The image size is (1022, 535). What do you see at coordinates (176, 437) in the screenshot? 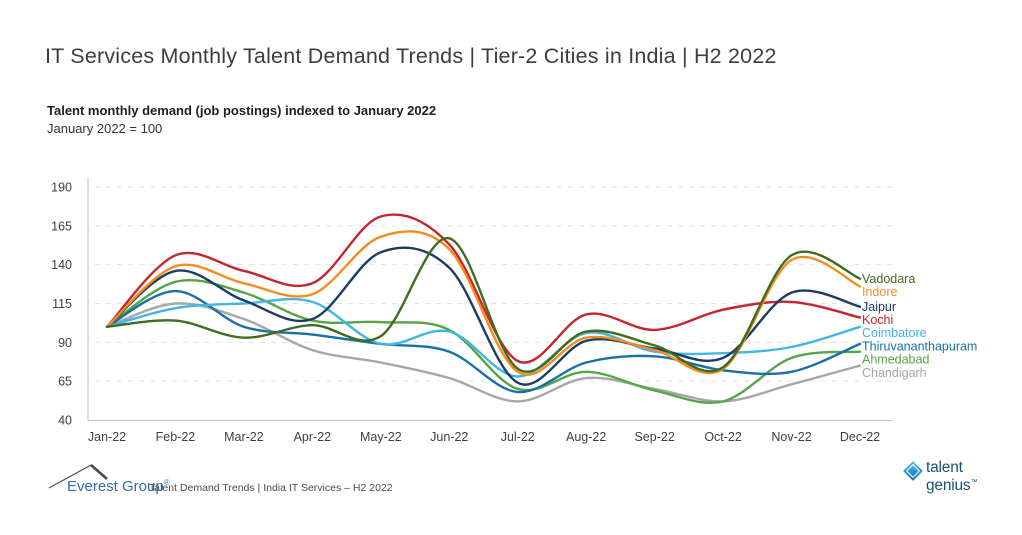
I see `x-tick-label: Feb-22` at bounding box center [176, 437].